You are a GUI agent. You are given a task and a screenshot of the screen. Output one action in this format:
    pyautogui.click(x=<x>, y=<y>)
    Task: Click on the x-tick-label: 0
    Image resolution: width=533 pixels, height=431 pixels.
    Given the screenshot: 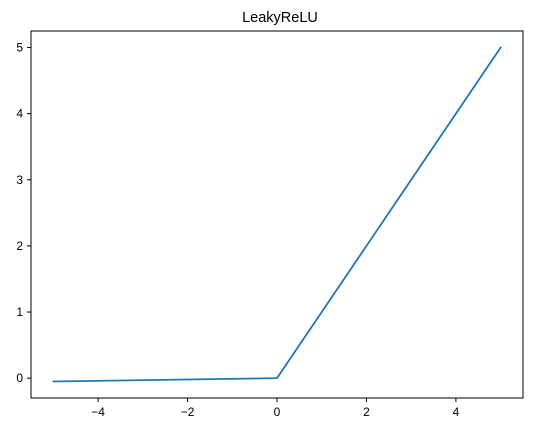 What is the action you would take?
    pyautogui.click(x=277, y=412)
    